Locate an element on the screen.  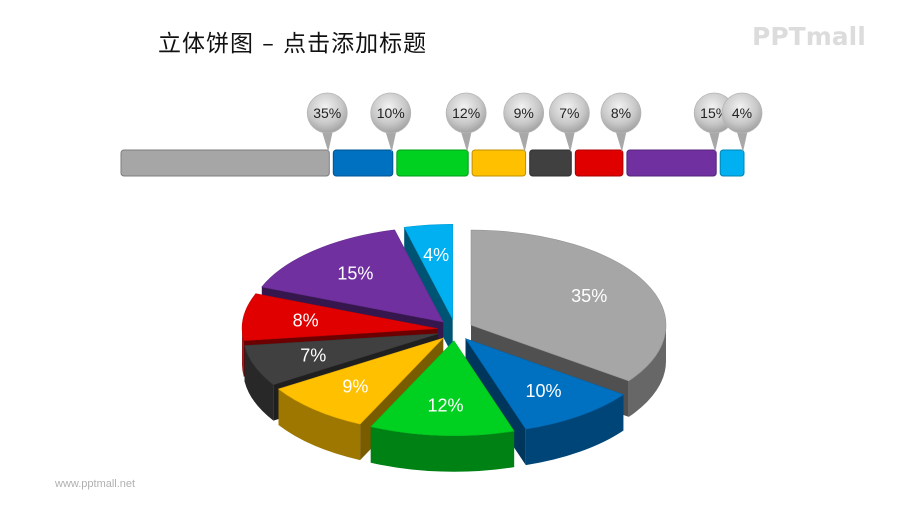
footer-url: www.pptmall.net is located at coordinates (95, 484).